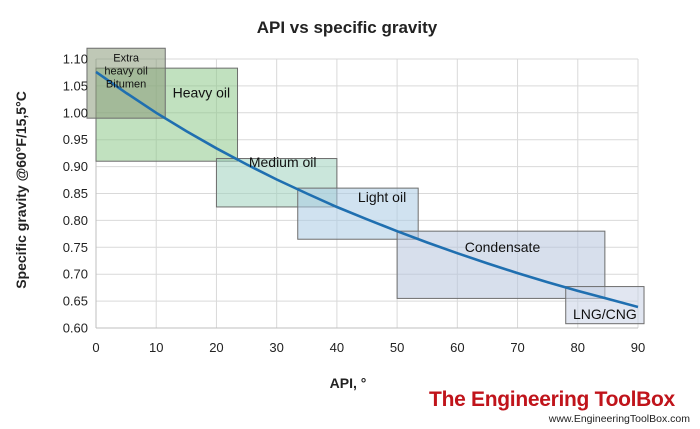 Image resolution: width=700 pixels, height=429 pixels. I want to click on y-tick-label: 0.70, so click(75, 274).